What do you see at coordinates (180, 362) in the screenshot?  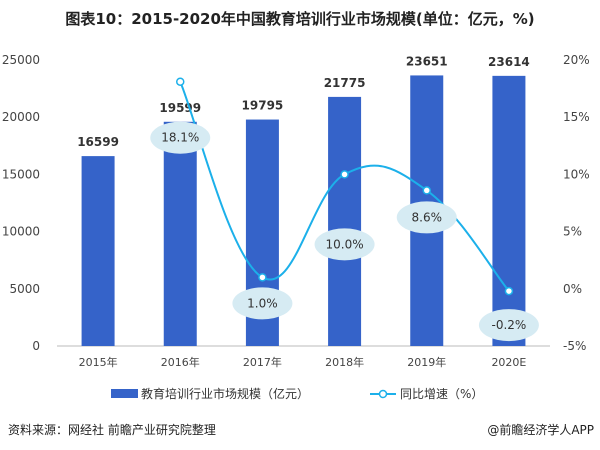 I see `x-tick-label: 2016年` at bounding box center [180, 362].